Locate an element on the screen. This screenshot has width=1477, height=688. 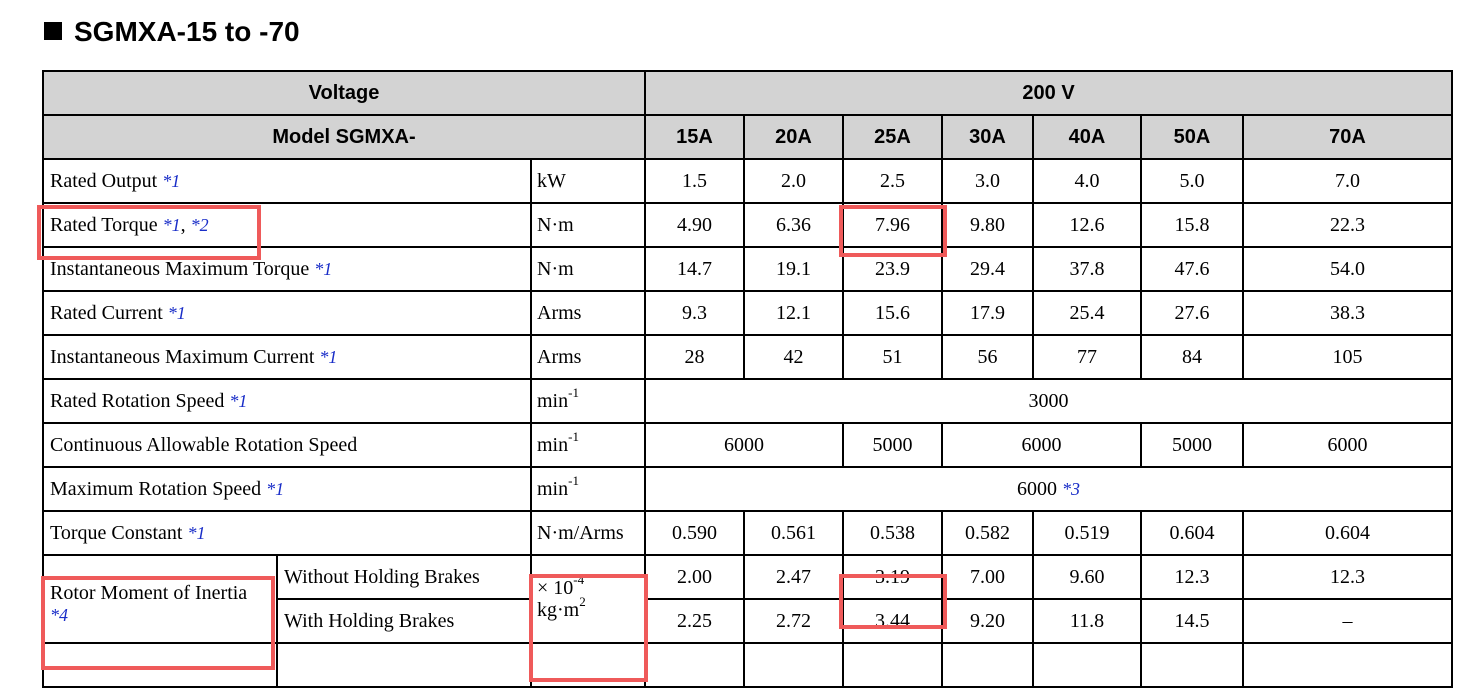
square-bullet-icon is located at coordinates (53, 31).